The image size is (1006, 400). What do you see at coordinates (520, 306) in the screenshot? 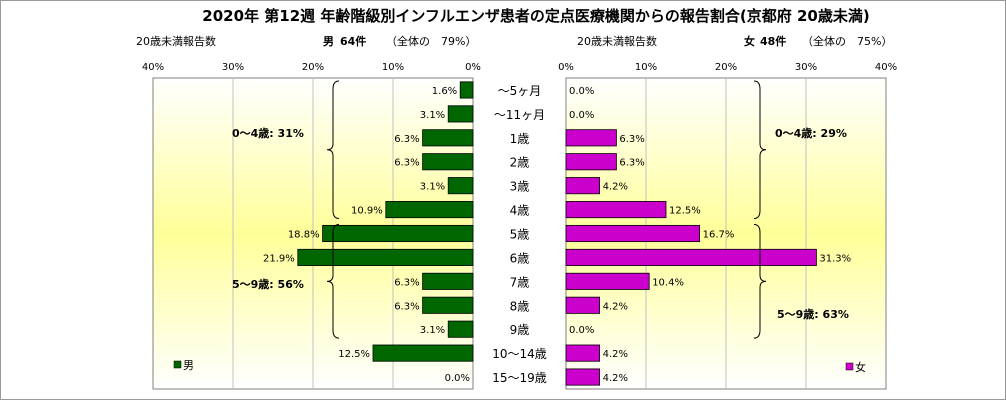
I see `category-label: 8歳` at bounding box center [520, 306].